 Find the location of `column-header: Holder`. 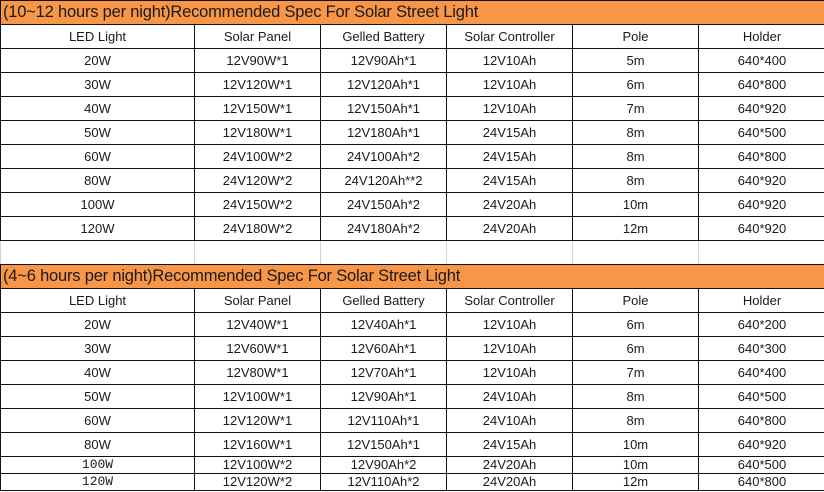

column-header: Holder is located at coordinates (760, 300).